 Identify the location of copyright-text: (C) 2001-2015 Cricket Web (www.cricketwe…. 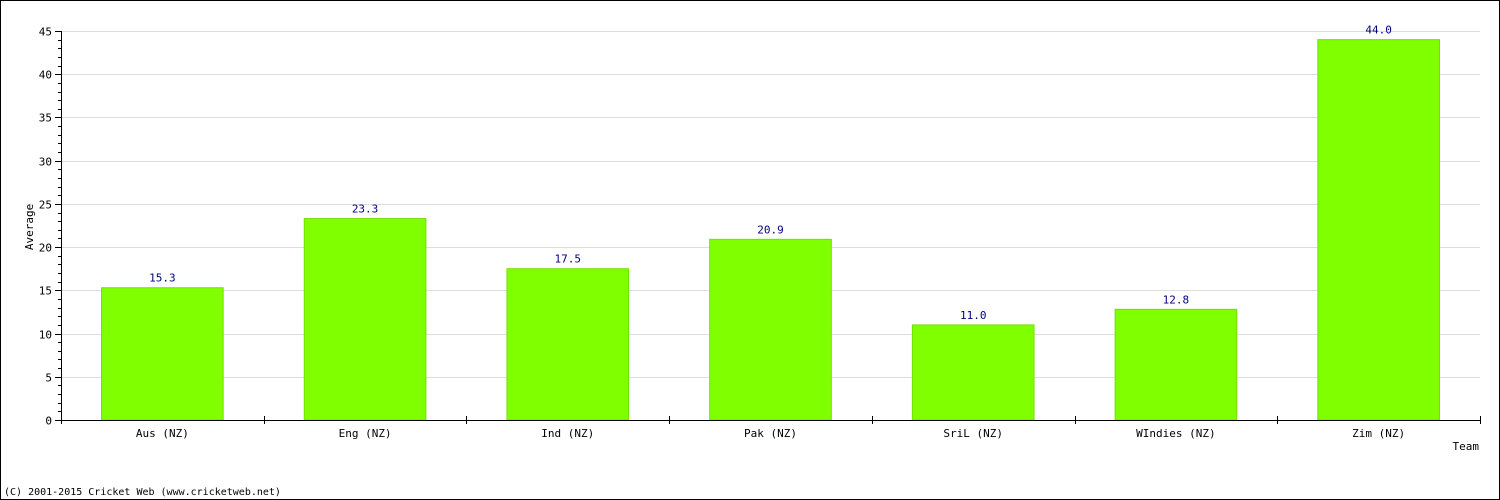
(142, 492).